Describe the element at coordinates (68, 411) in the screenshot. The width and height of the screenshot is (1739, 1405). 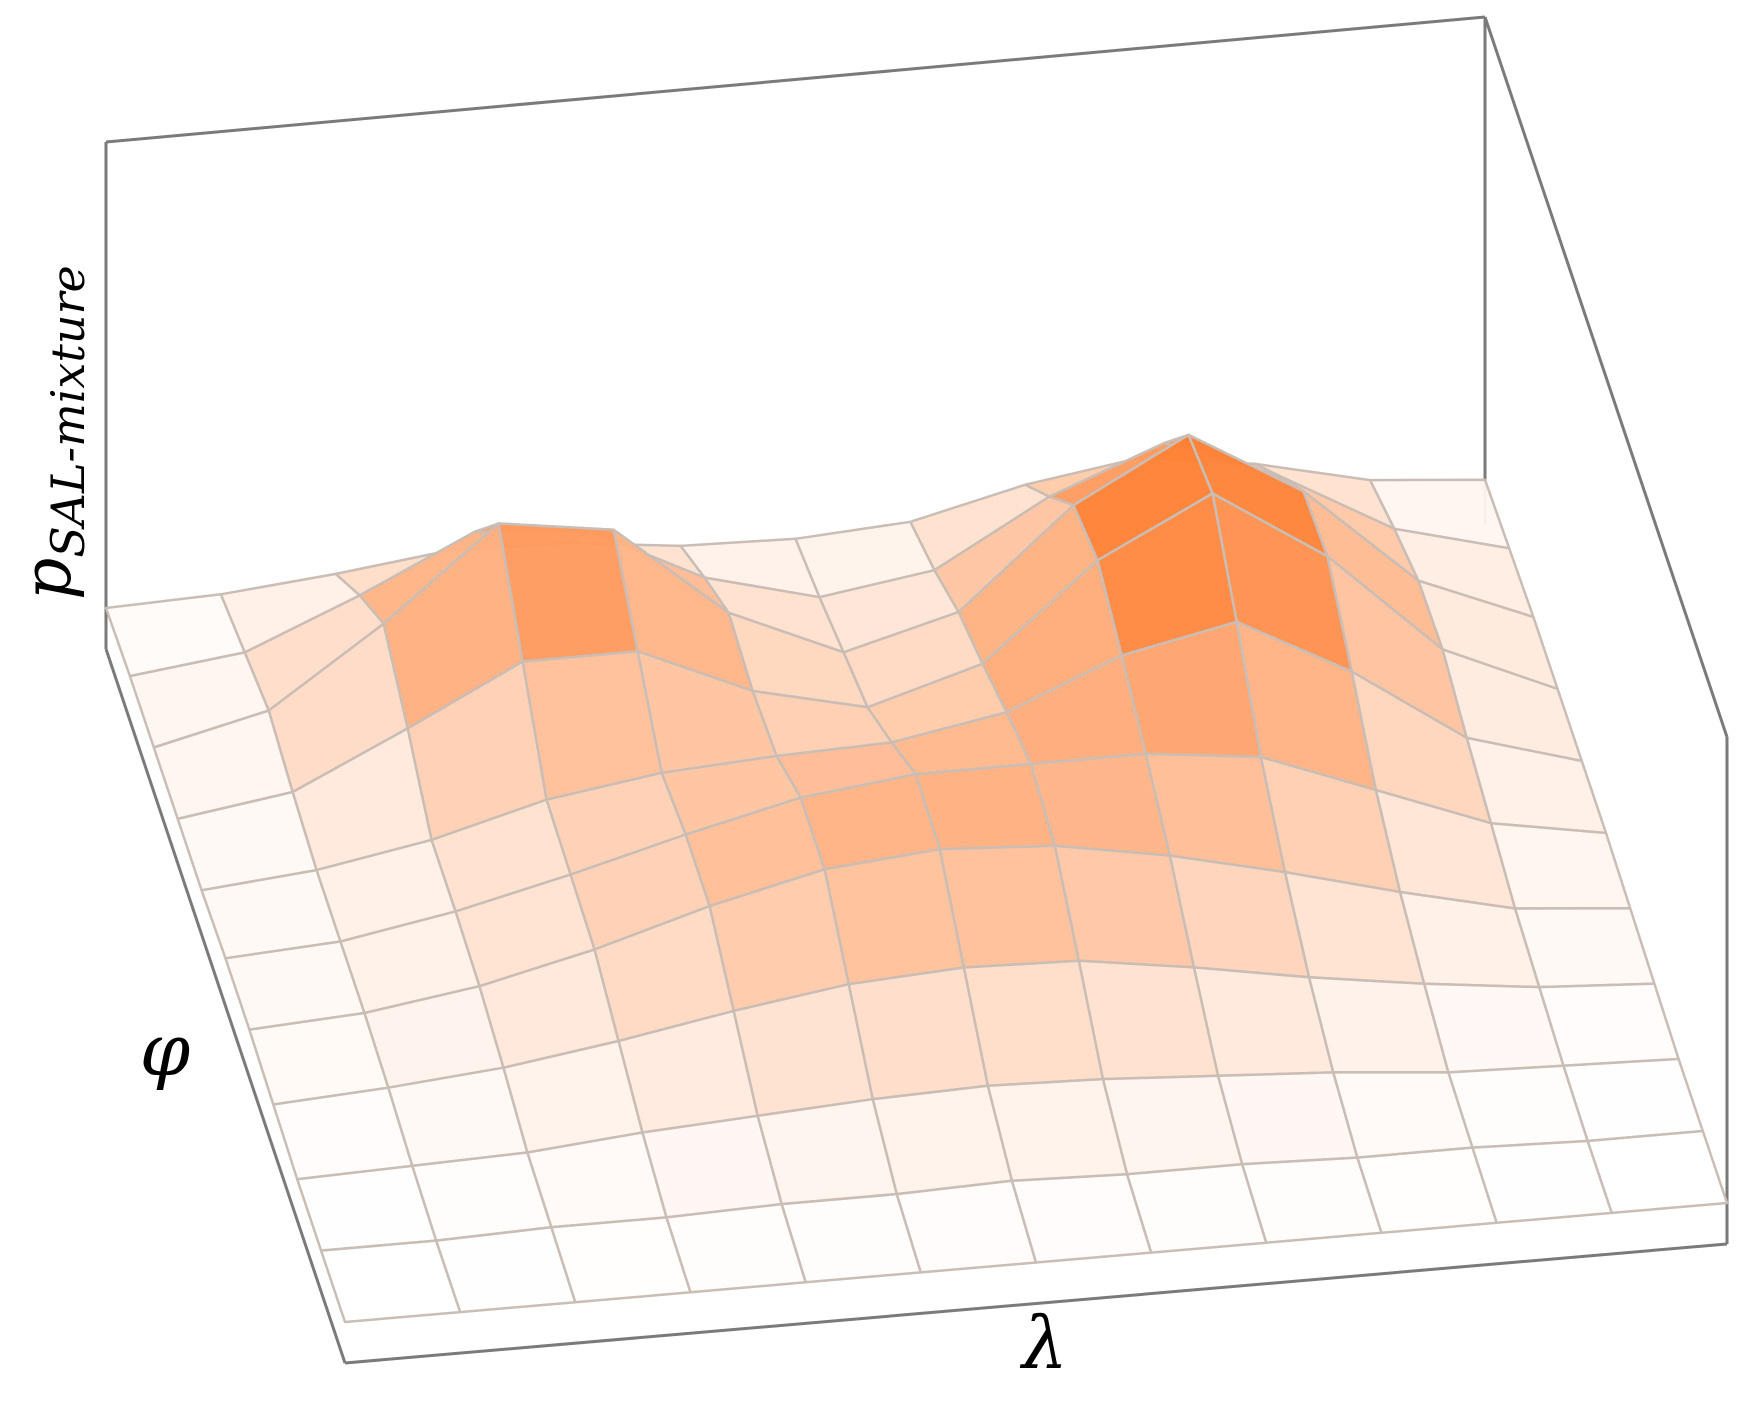
I see `z-axis-label-subscript: SAL-mixture` at that location.